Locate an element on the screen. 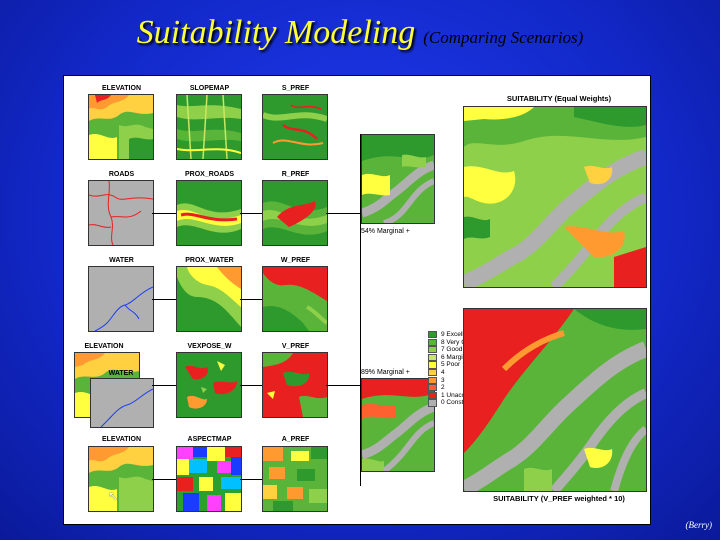 Image resolution: width=720 pixels, height=540 pixels. subtitle-text: (Comparing Scenarios) is located at coordinates (503, 37).